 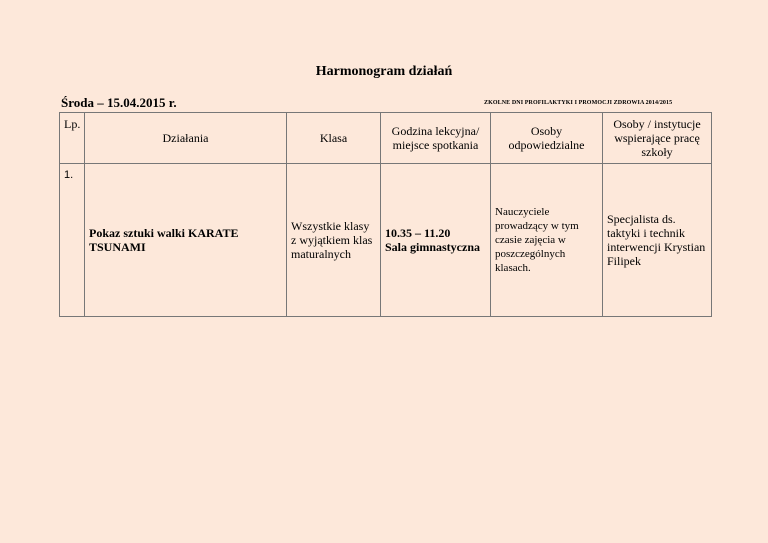 What do you see at coordinates (384, 71) in the screenshot?
I see `document-title: Harmonogram działań` at bounding box center [384, 71].